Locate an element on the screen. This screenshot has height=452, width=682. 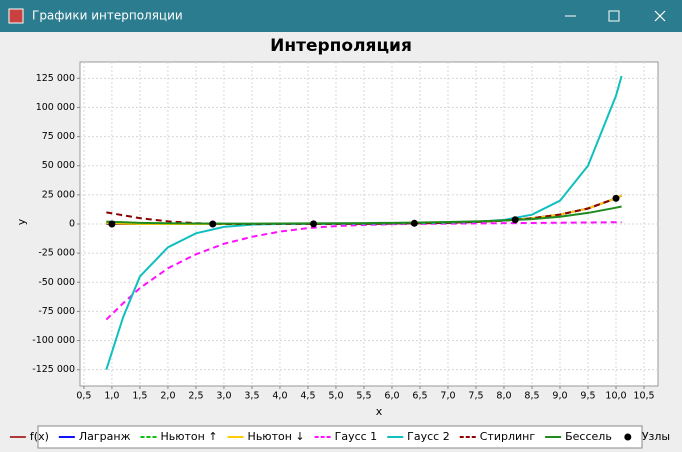
y-tick-label: -75 000 is located at coordinates (56, 311).